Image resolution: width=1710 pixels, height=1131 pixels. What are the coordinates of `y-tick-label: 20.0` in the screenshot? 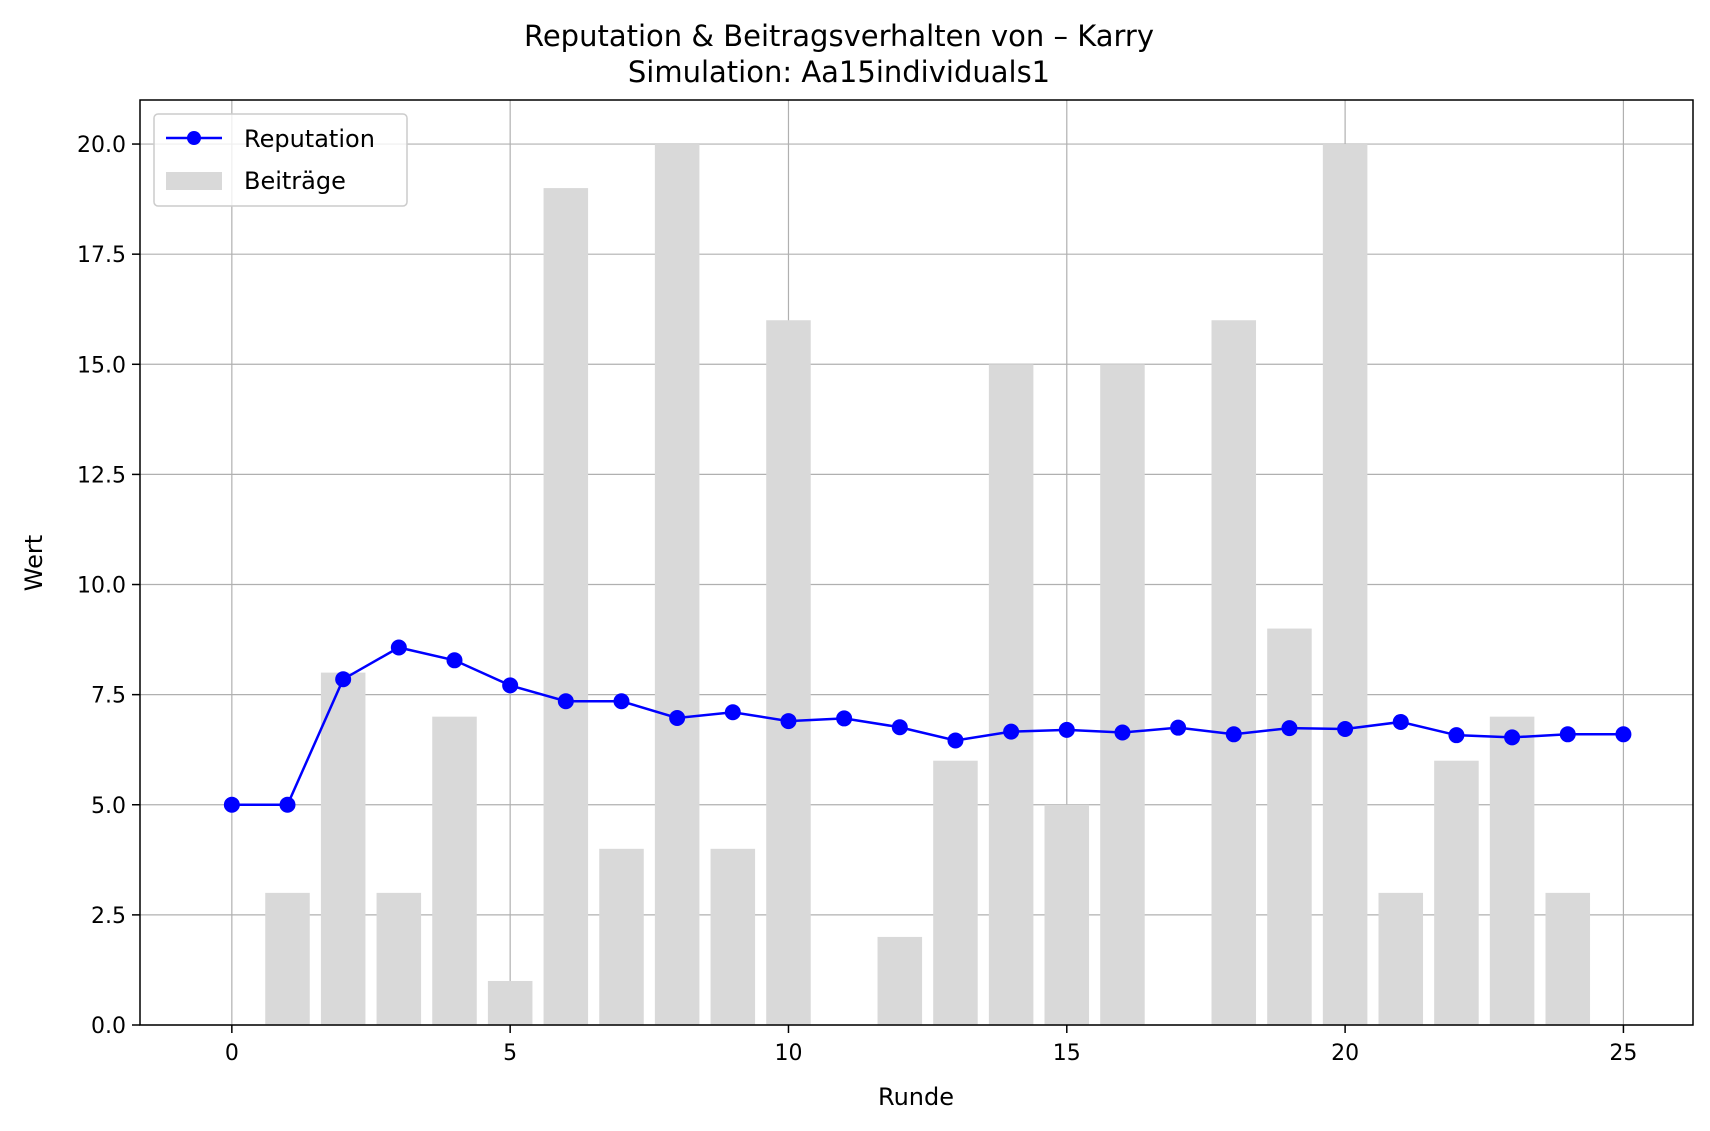 It's located at (101, 145).